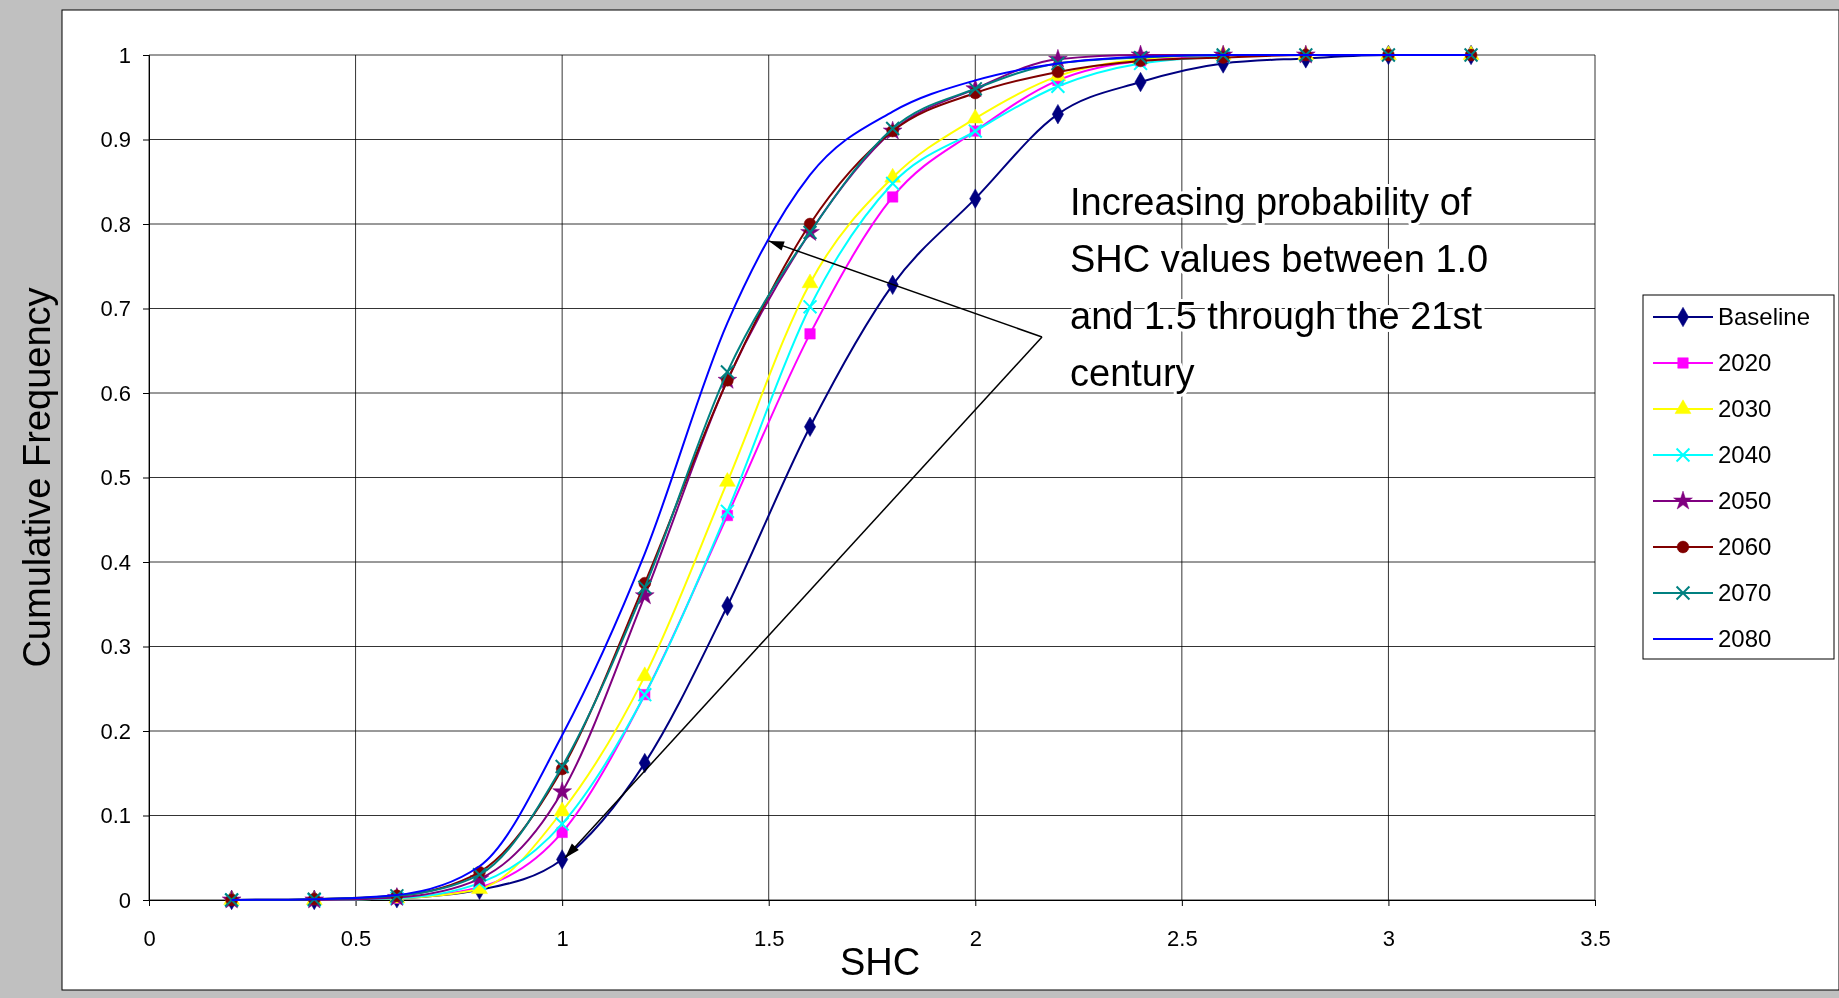 This screenshot has width=1839, height=998. Describe the element at coordinates (149, 938) in the screenshot. I see `x-tick-label: 0` at that location.